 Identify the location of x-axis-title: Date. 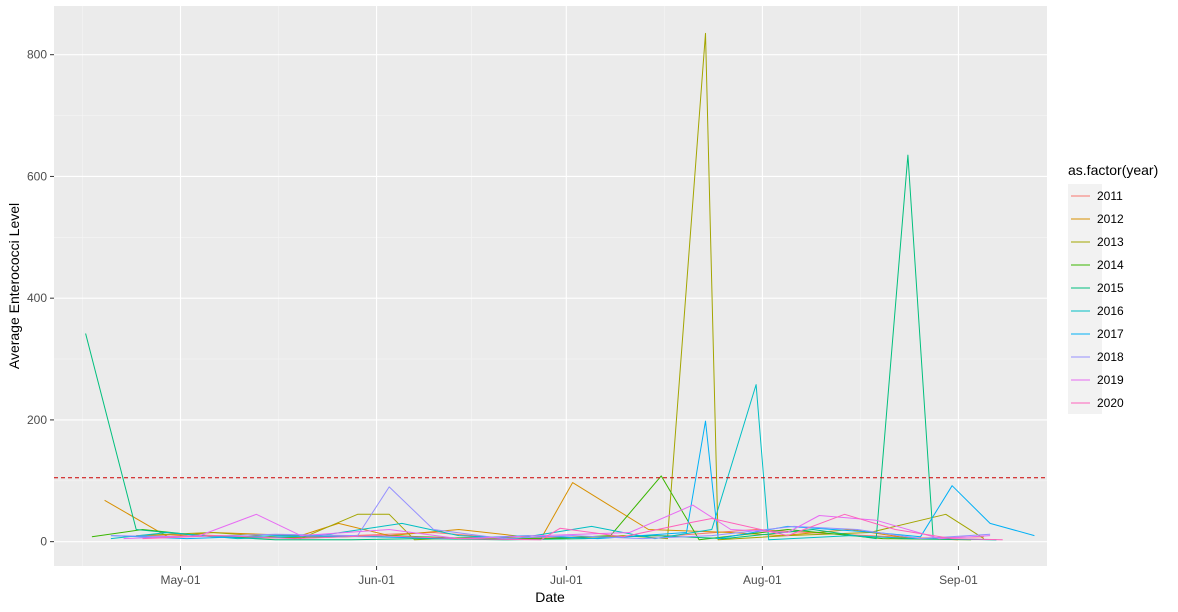
(550, 597).